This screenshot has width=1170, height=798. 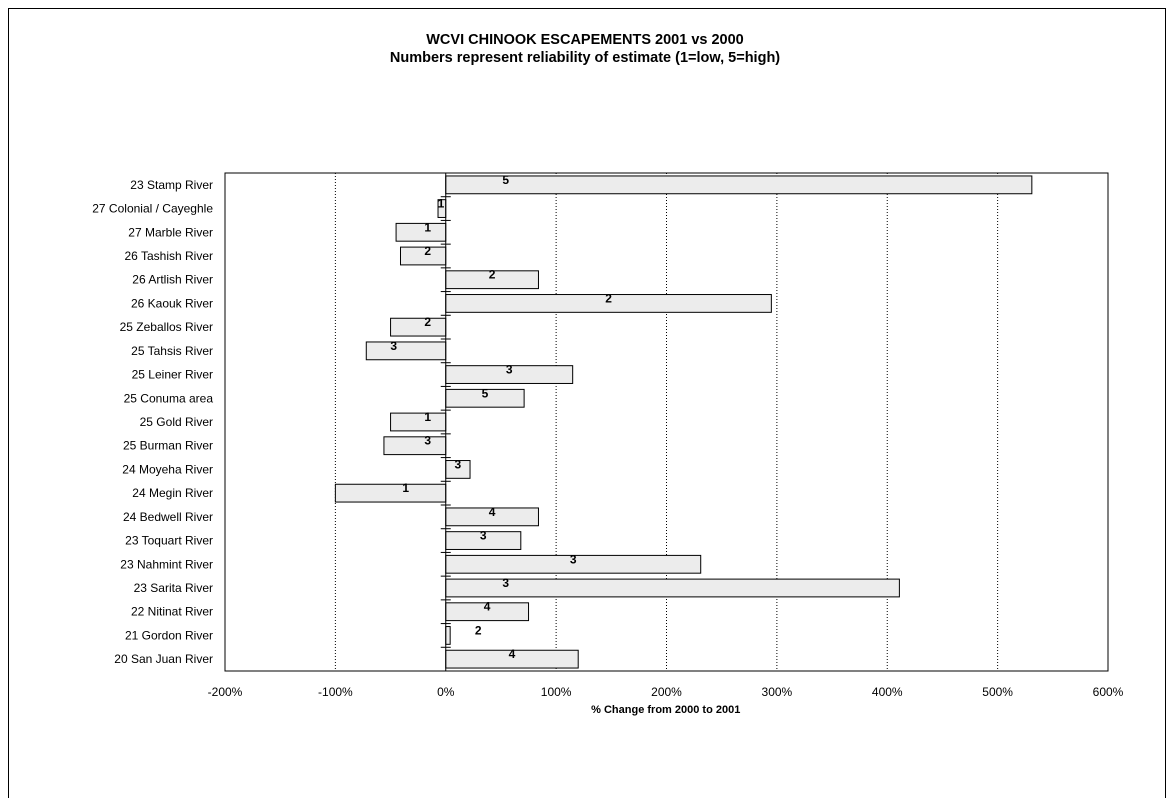 What do you see at coordinates (169, 541) in the screenshot?
I see `category-label: 23 Toquart River` at bounding box center [169, 541].